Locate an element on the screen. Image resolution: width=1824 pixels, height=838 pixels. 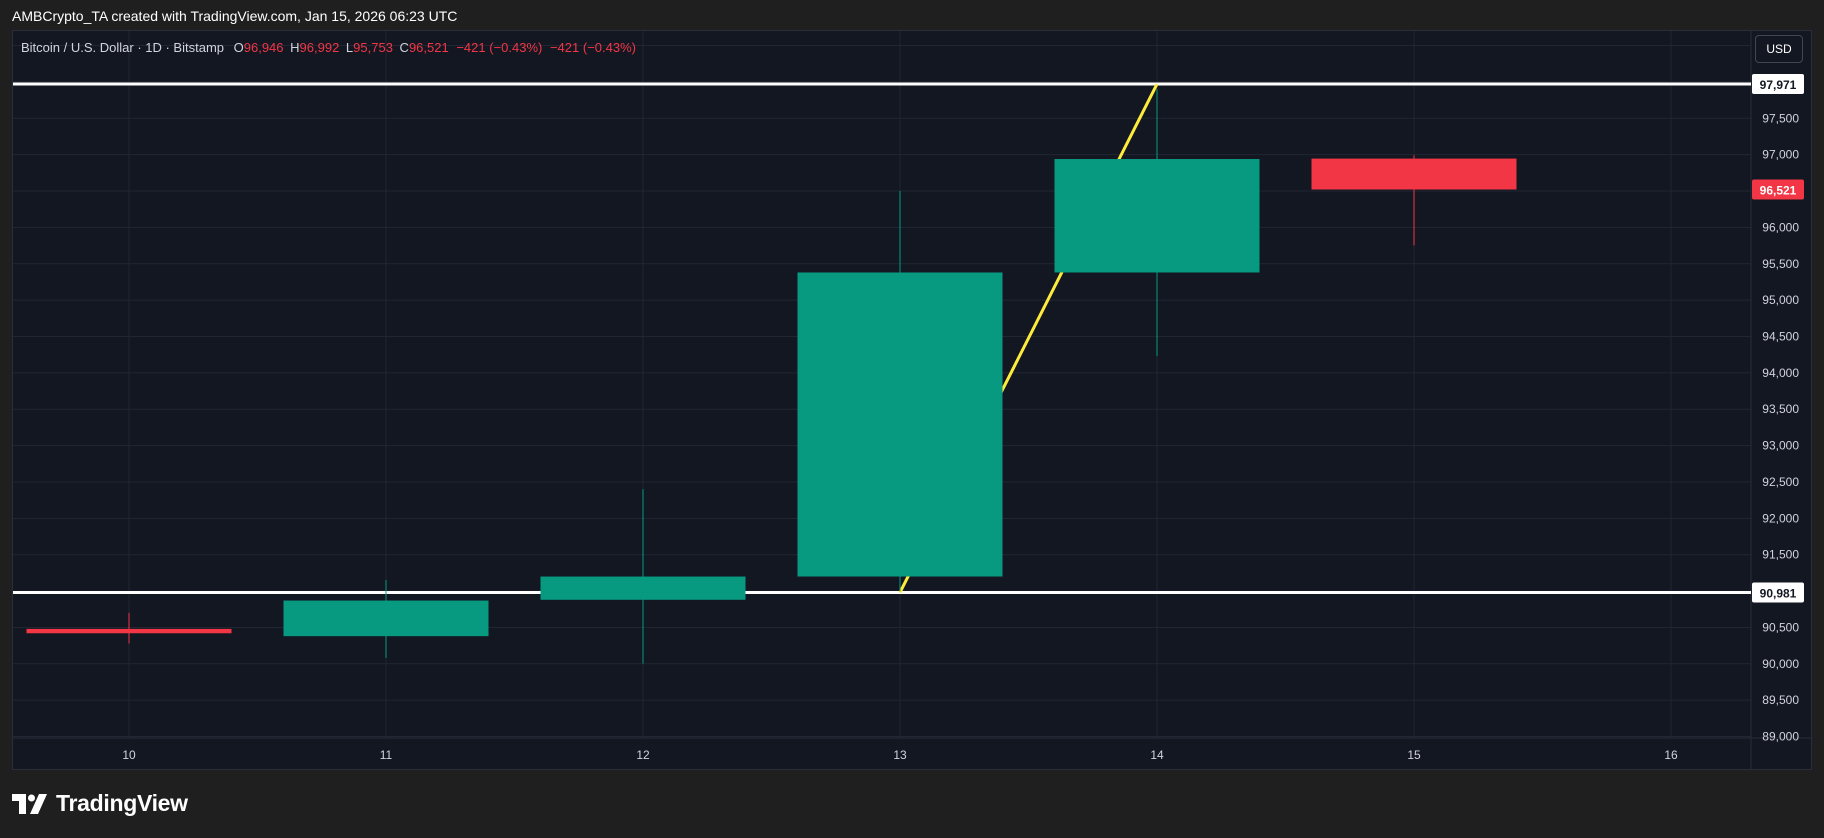
y-tick-label: 90,500 is located at coordinates (1780, 627).